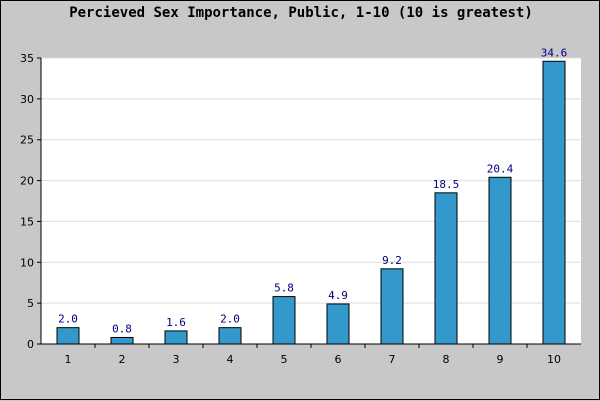 The height and width of the screenshot is (401, 600). What do you see at coordinates (30, 344) in the screenshot?
I see `y-tick-label: 0` at bounding box center [30, 344].